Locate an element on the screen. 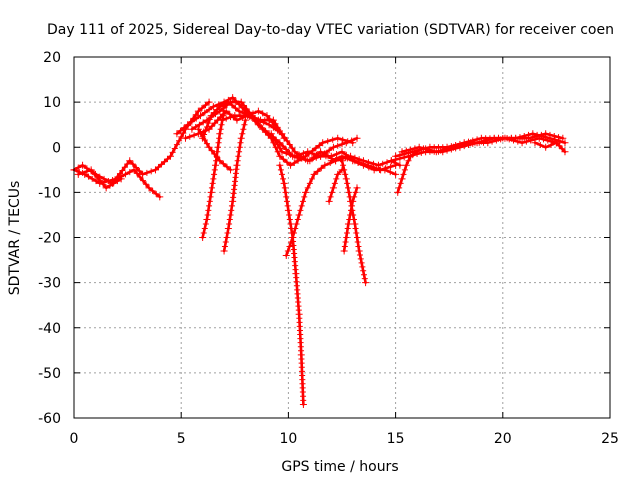 The height and width of the screenshot is (480, 640). y-tick-label: -10 is located at coordinates (49, 193).